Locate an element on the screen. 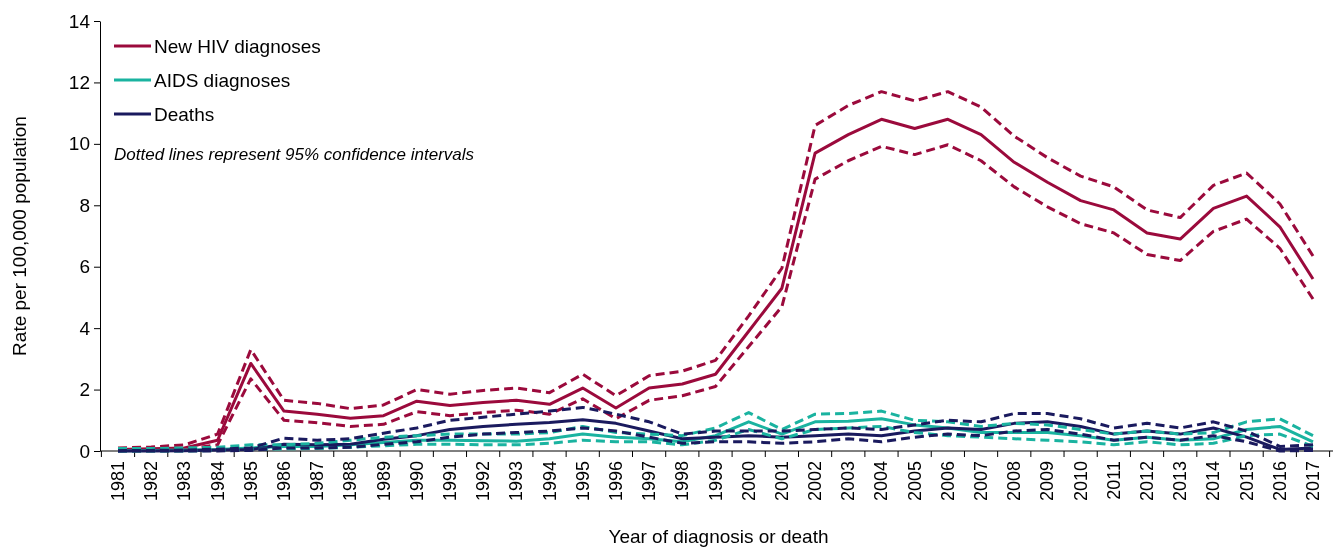  legend-label: New HIV diagnoses is located at coordinates (237, 46).